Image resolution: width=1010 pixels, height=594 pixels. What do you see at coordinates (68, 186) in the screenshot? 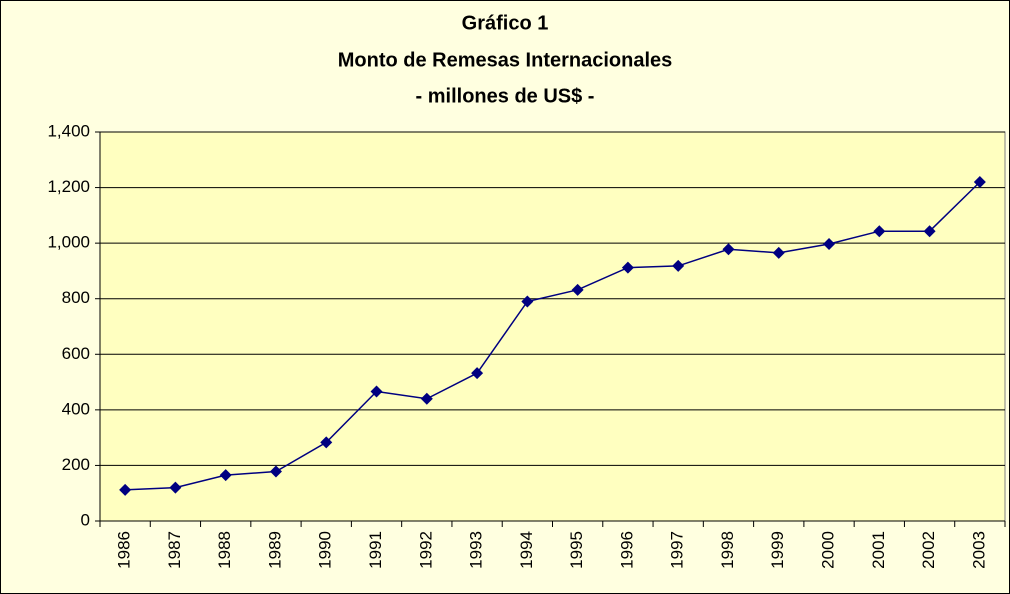
I see `y-tick-label: 1,200` at bounding box center [68, 186].